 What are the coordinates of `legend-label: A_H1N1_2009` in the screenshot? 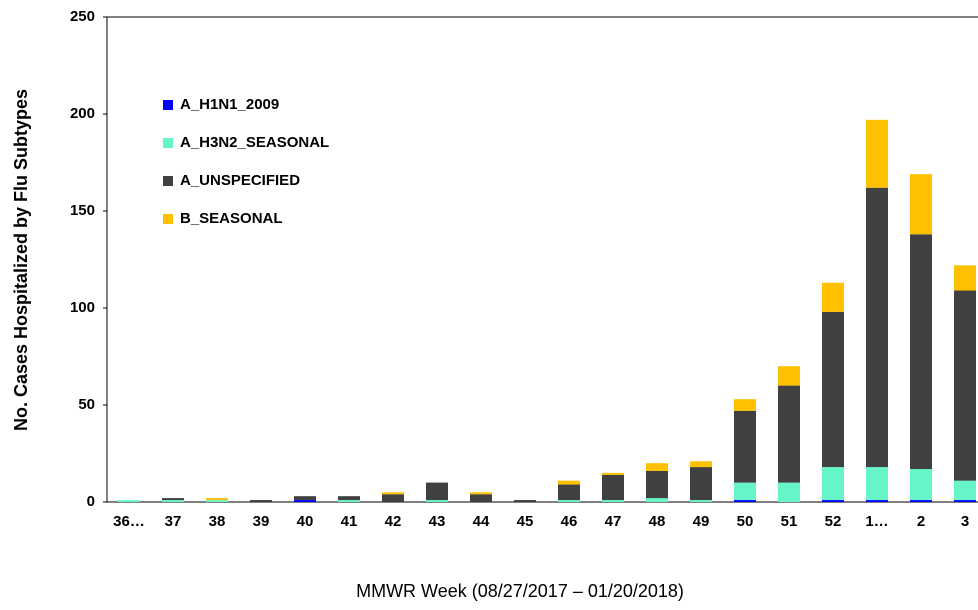 It's located at (229, 104).